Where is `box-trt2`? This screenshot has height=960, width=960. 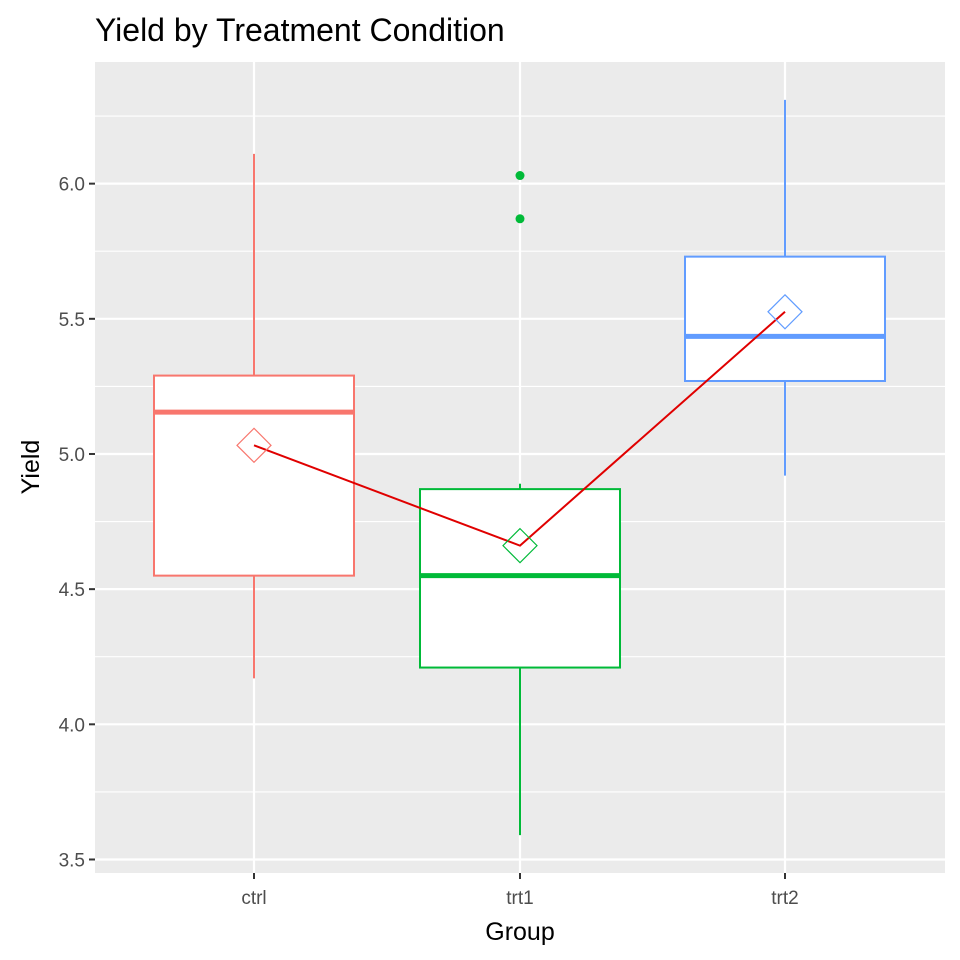
box-trt2 is located at coordinates (785, 287).